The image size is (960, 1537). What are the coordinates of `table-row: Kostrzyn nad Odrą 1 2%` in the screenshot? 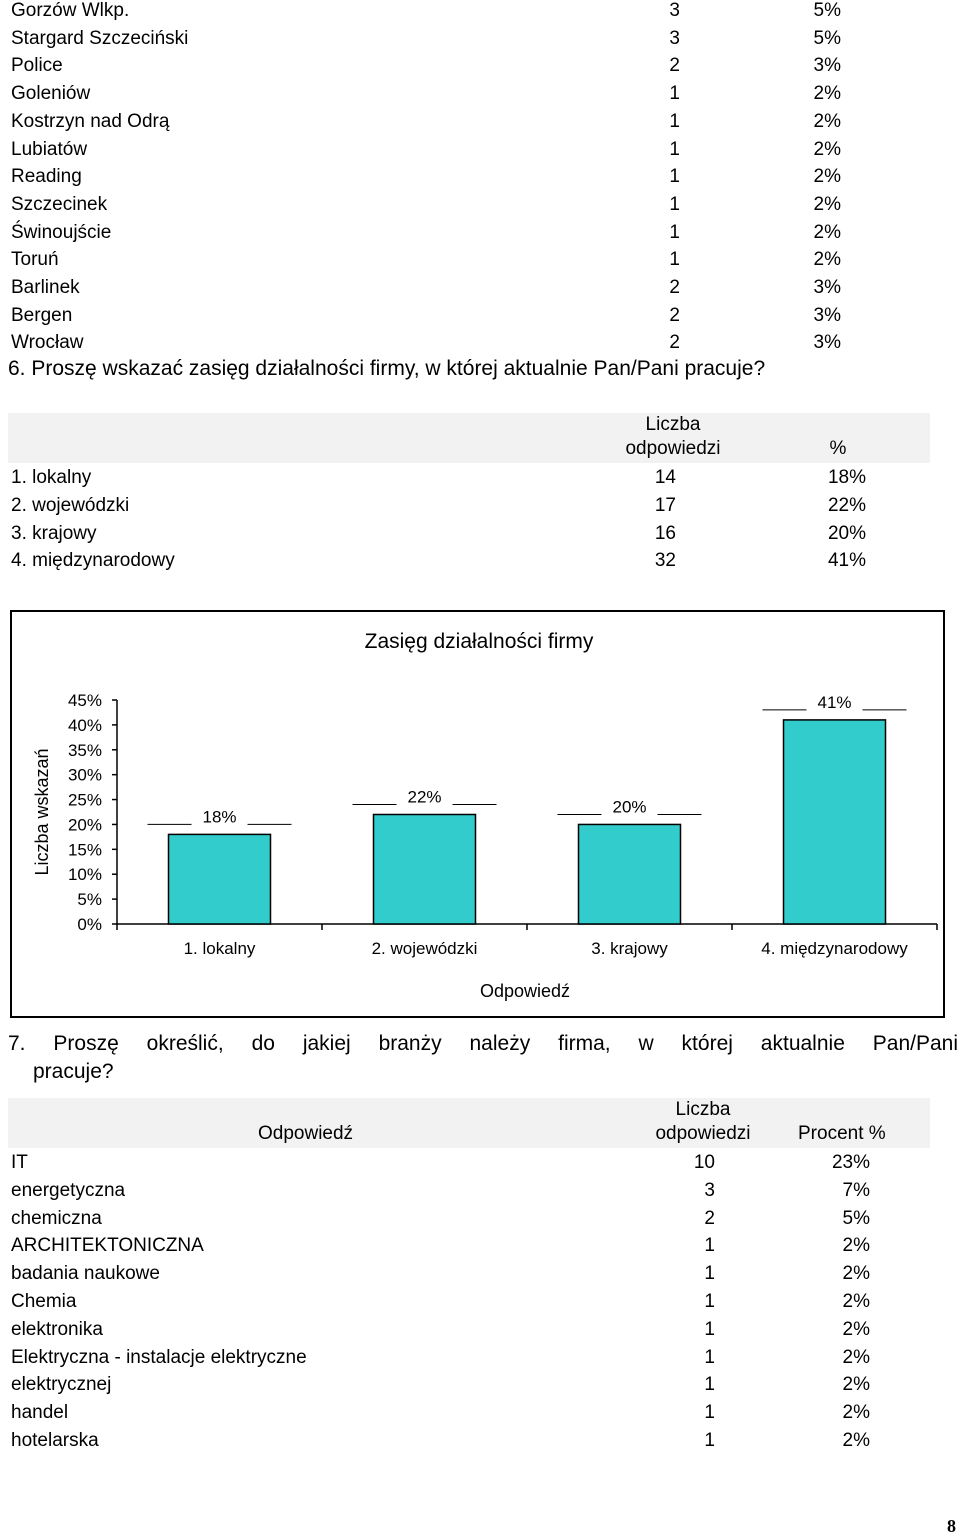 It's located at (480, 122).